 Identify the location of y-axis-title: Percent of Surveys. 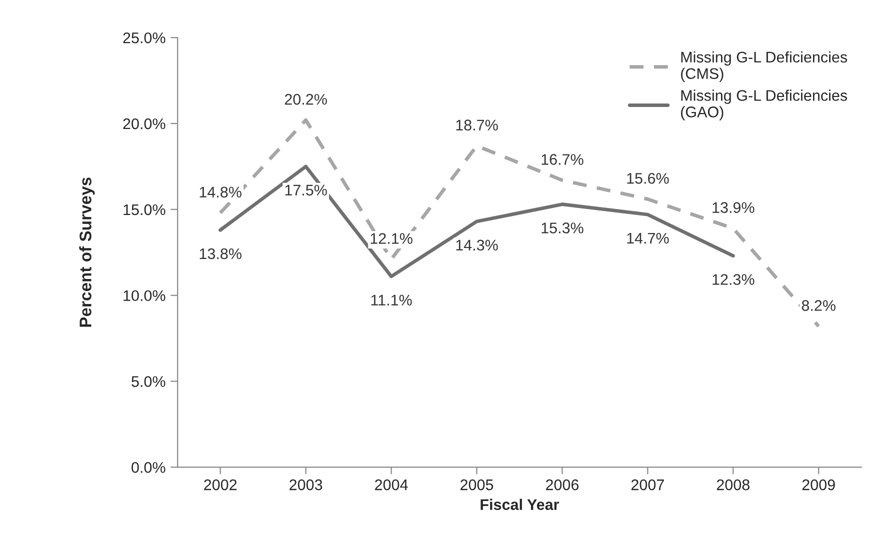
(87, 252).